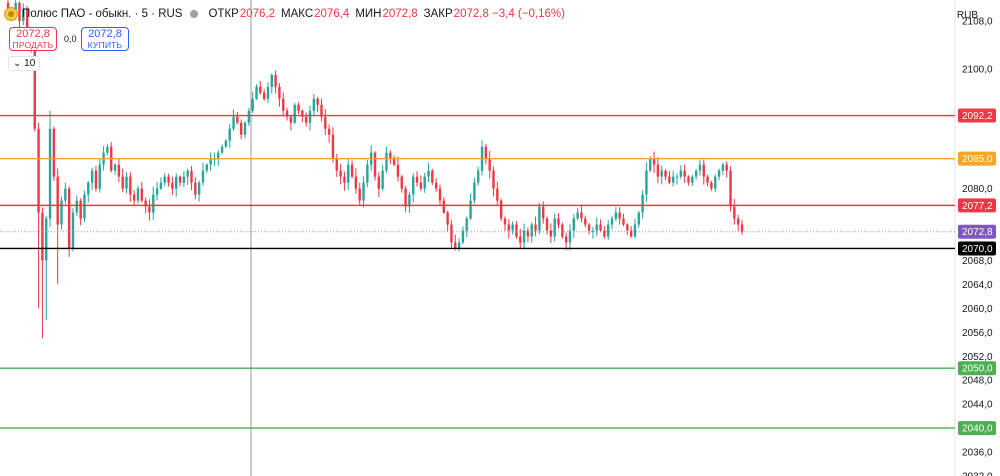  What do you see at coordinates (11, 14) in the screenshot?
I see `symbol-logo-icon` at bounding box center [11, 14].